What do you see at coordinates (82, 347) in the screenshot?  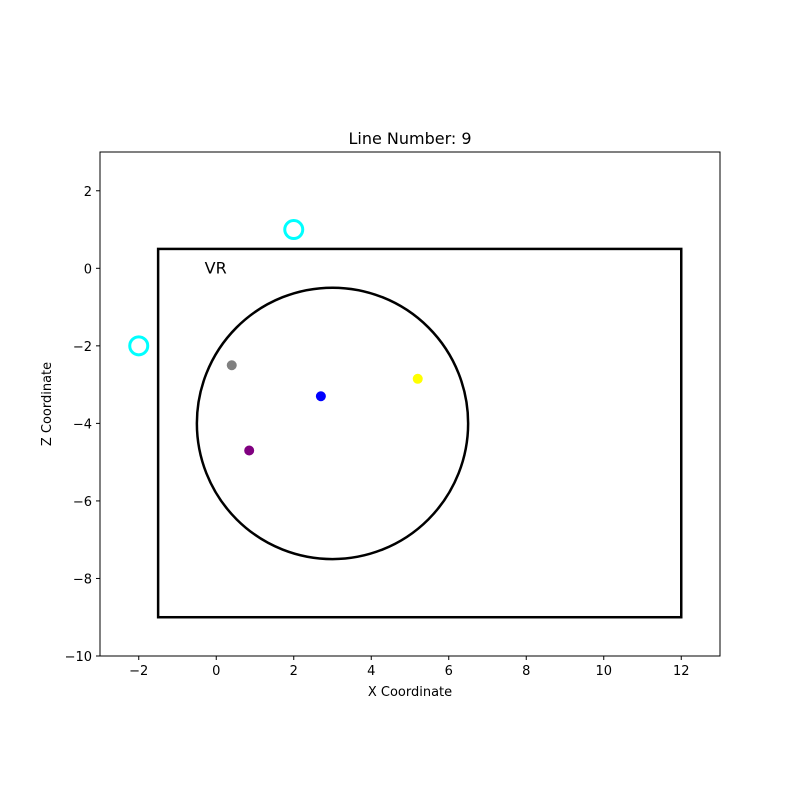 I see `y-tick-label: −2` at bounding box center [82, 347].